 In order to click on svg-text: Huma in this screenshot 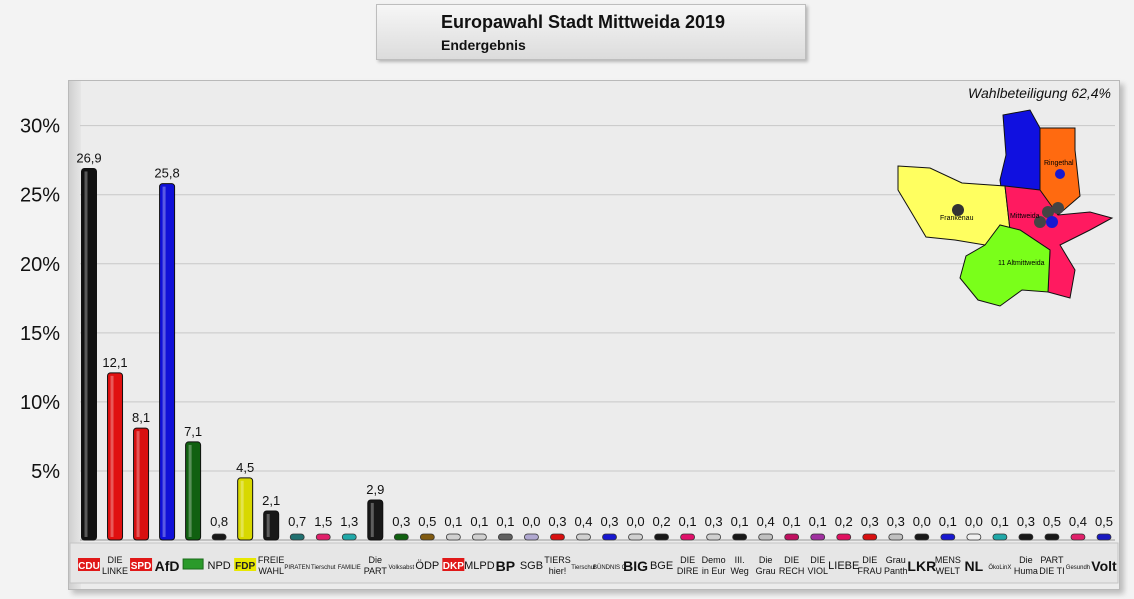, I will do `click(1026, 571)`.